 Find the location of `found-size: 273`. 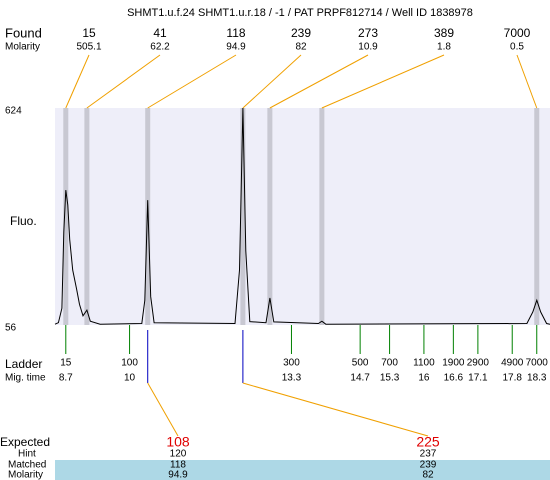

found-size: 273 is located at coordinates (368, 33).